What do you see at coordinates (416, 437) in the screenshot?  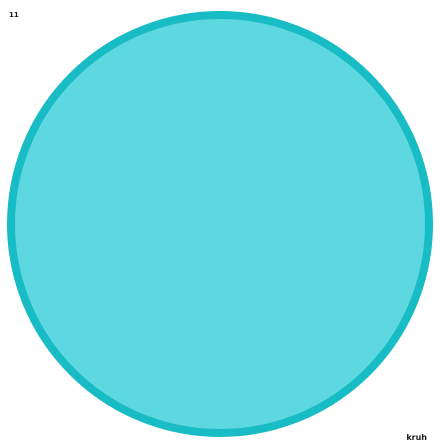 I see `shape-caption: kruh` at bounding box center [416, 437].